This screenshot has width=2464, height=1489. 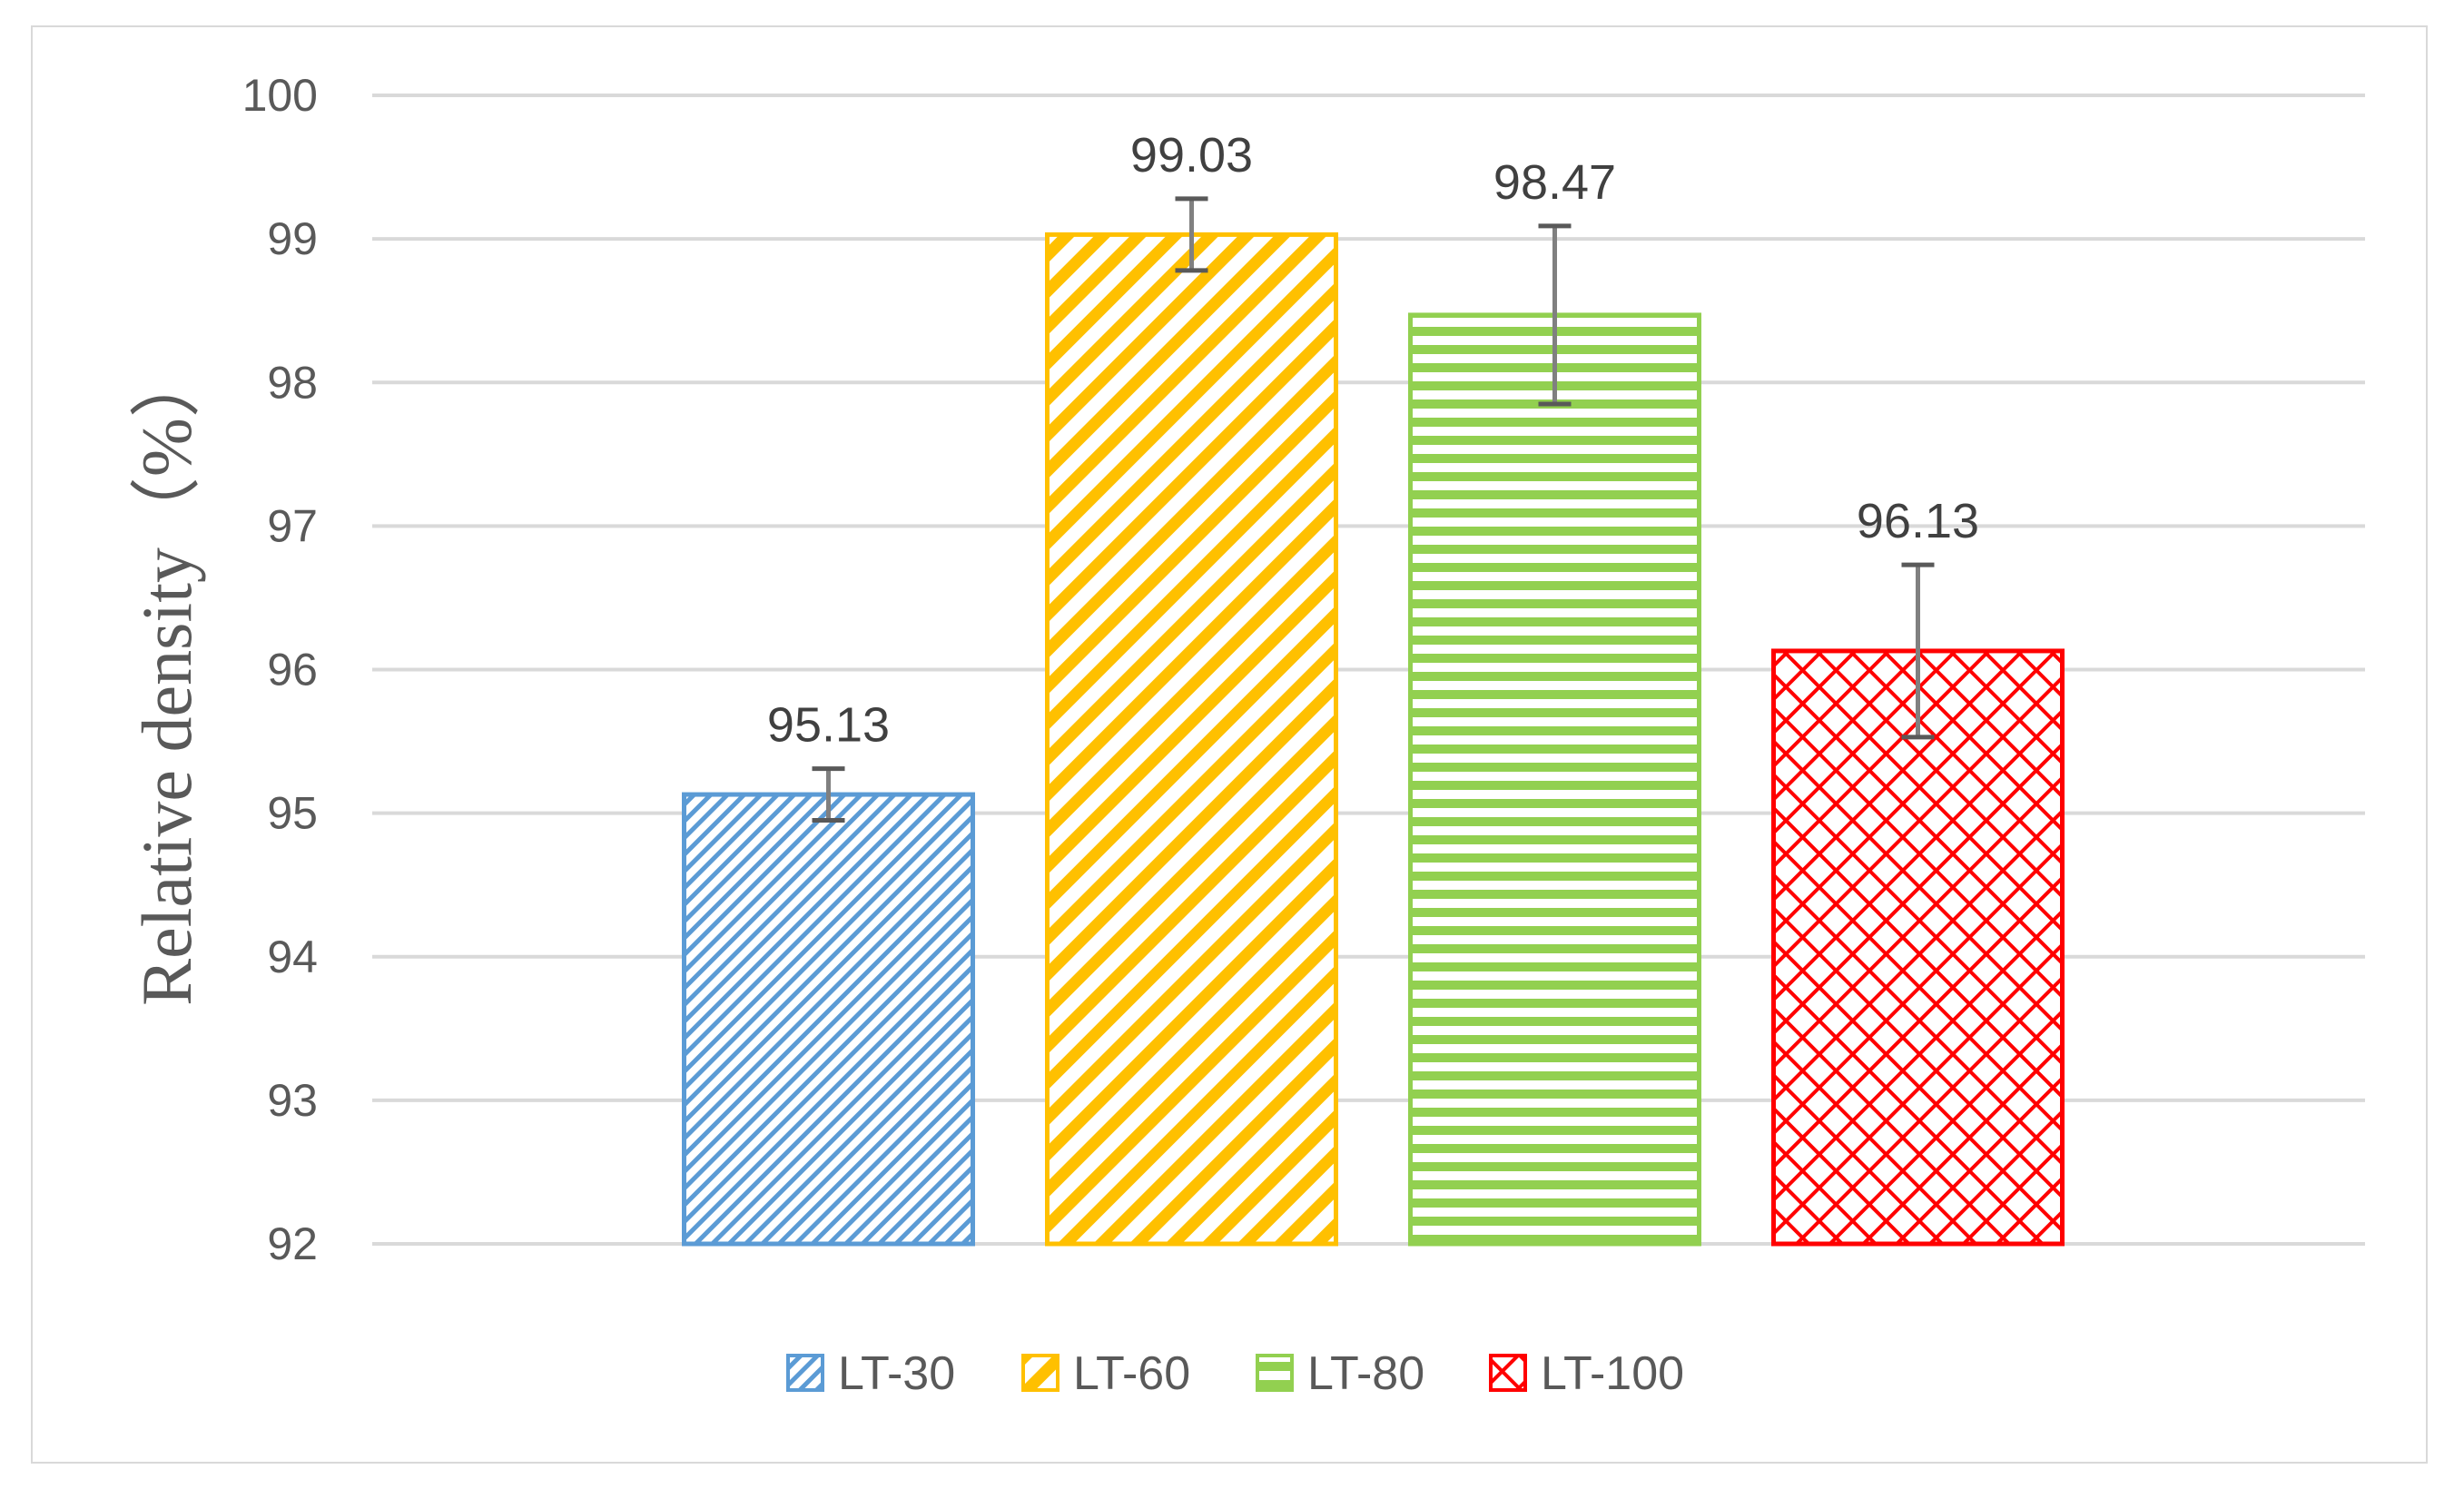 What do you see at coordinates (1191, 155) in the screenshot?
I see `data-label-lt-60: 99.03` at bounding box center [1191, 155].